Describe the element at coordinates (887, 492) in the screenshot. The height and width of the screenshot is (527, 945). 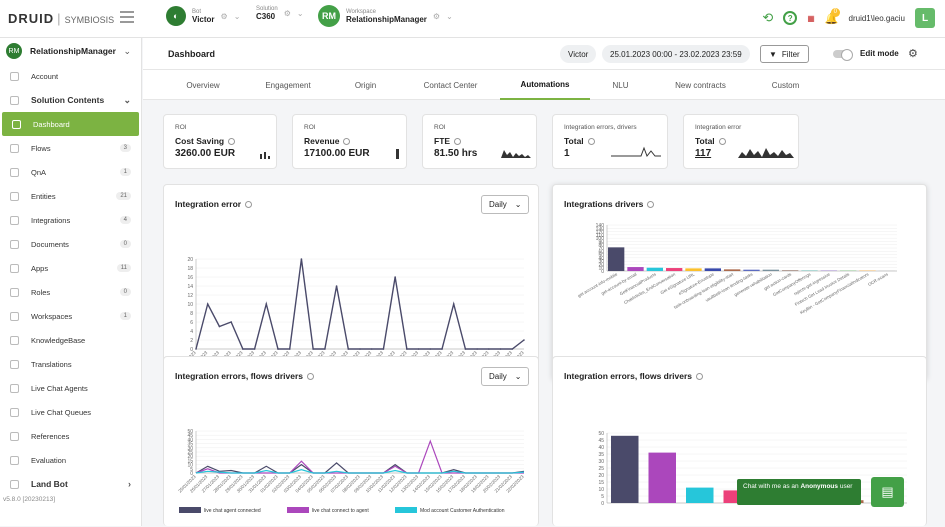
I see `chat-launcher-icon: ▤` at that location.